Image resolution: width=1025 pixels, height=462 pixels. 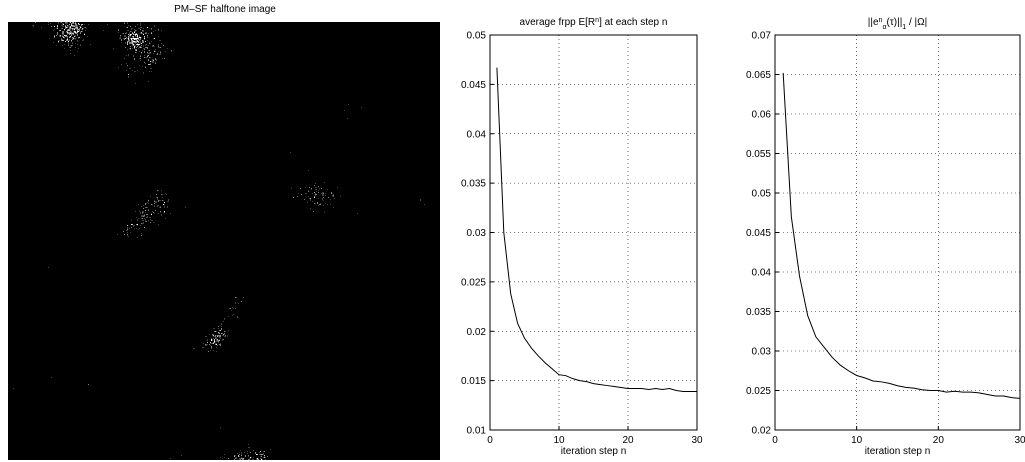 I want to click on title-part: ||e, so click(x=873, y=22).